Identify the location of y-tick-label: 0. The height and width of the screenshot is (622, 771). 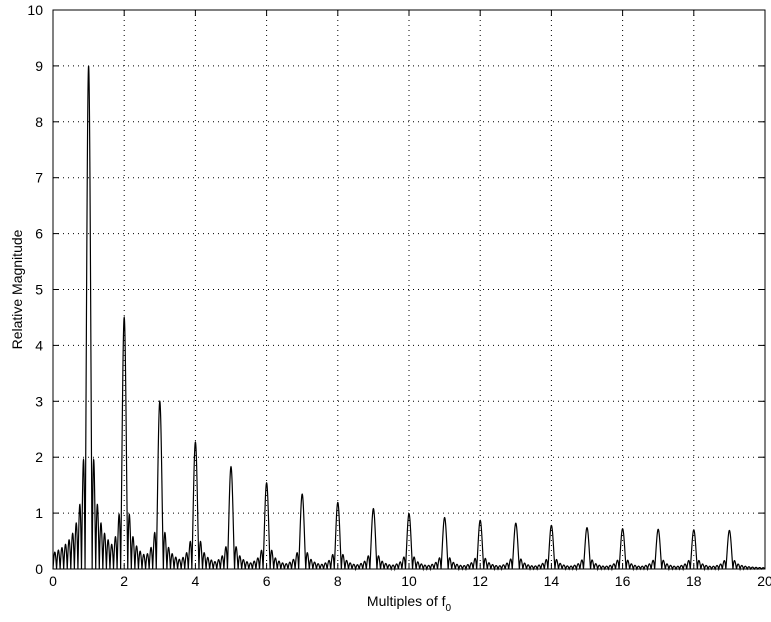
(39, 569).